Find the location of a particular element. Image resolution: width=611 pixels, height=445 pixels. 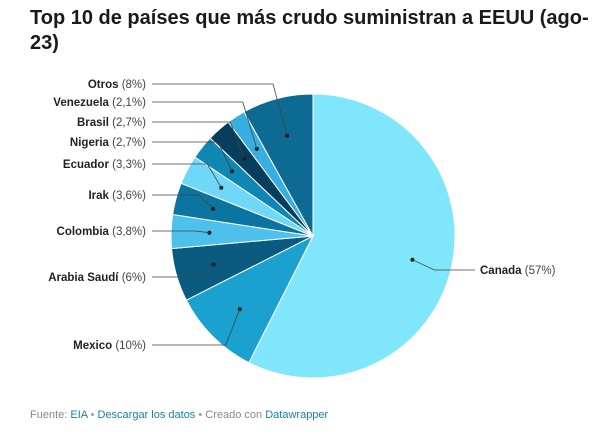

source-link: EIA is located at coordinates (79, 415).